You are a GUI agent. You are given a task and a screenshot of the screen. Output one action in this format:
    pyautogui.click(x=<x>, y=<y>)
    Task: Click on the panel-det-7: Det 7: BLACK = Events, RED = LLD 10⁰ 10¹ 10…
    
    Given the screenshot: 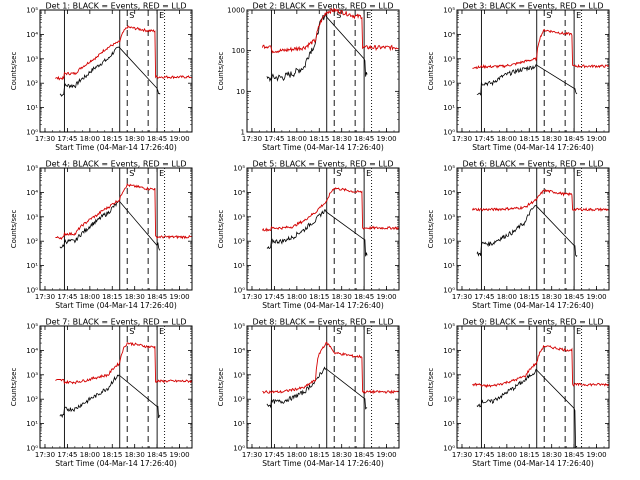 What is the action you would take?
    pyautogui.click(x=101, y=393)
    